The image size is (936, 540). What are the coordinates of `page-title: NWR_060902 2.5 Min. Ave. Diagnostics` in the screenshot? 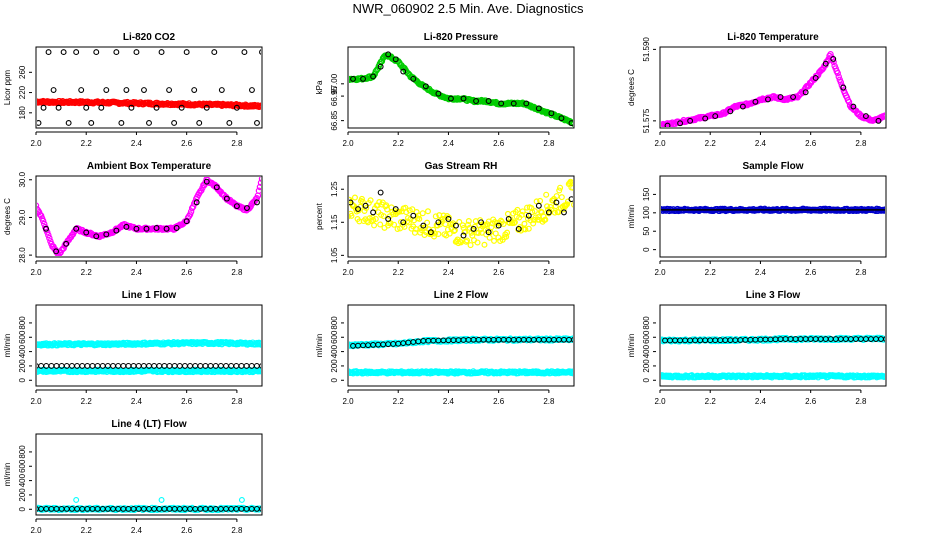 It's located at (468, 8).